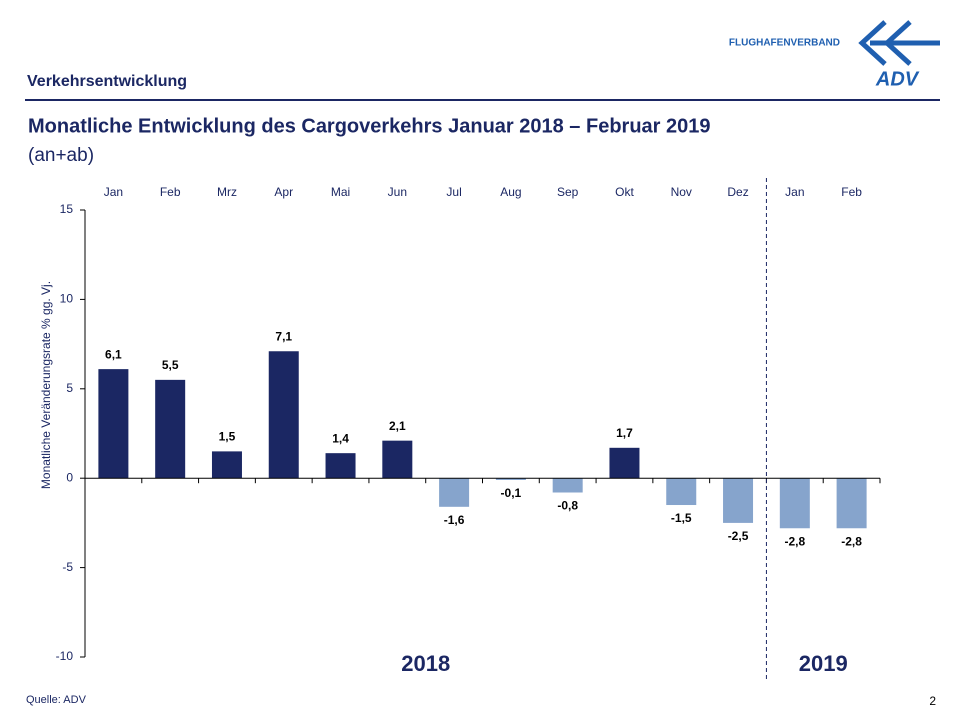  What do you see at coordinates (340, 192) in the screenshot?
I see `x-tick-label: Mai` at bounding box center [340, 192].